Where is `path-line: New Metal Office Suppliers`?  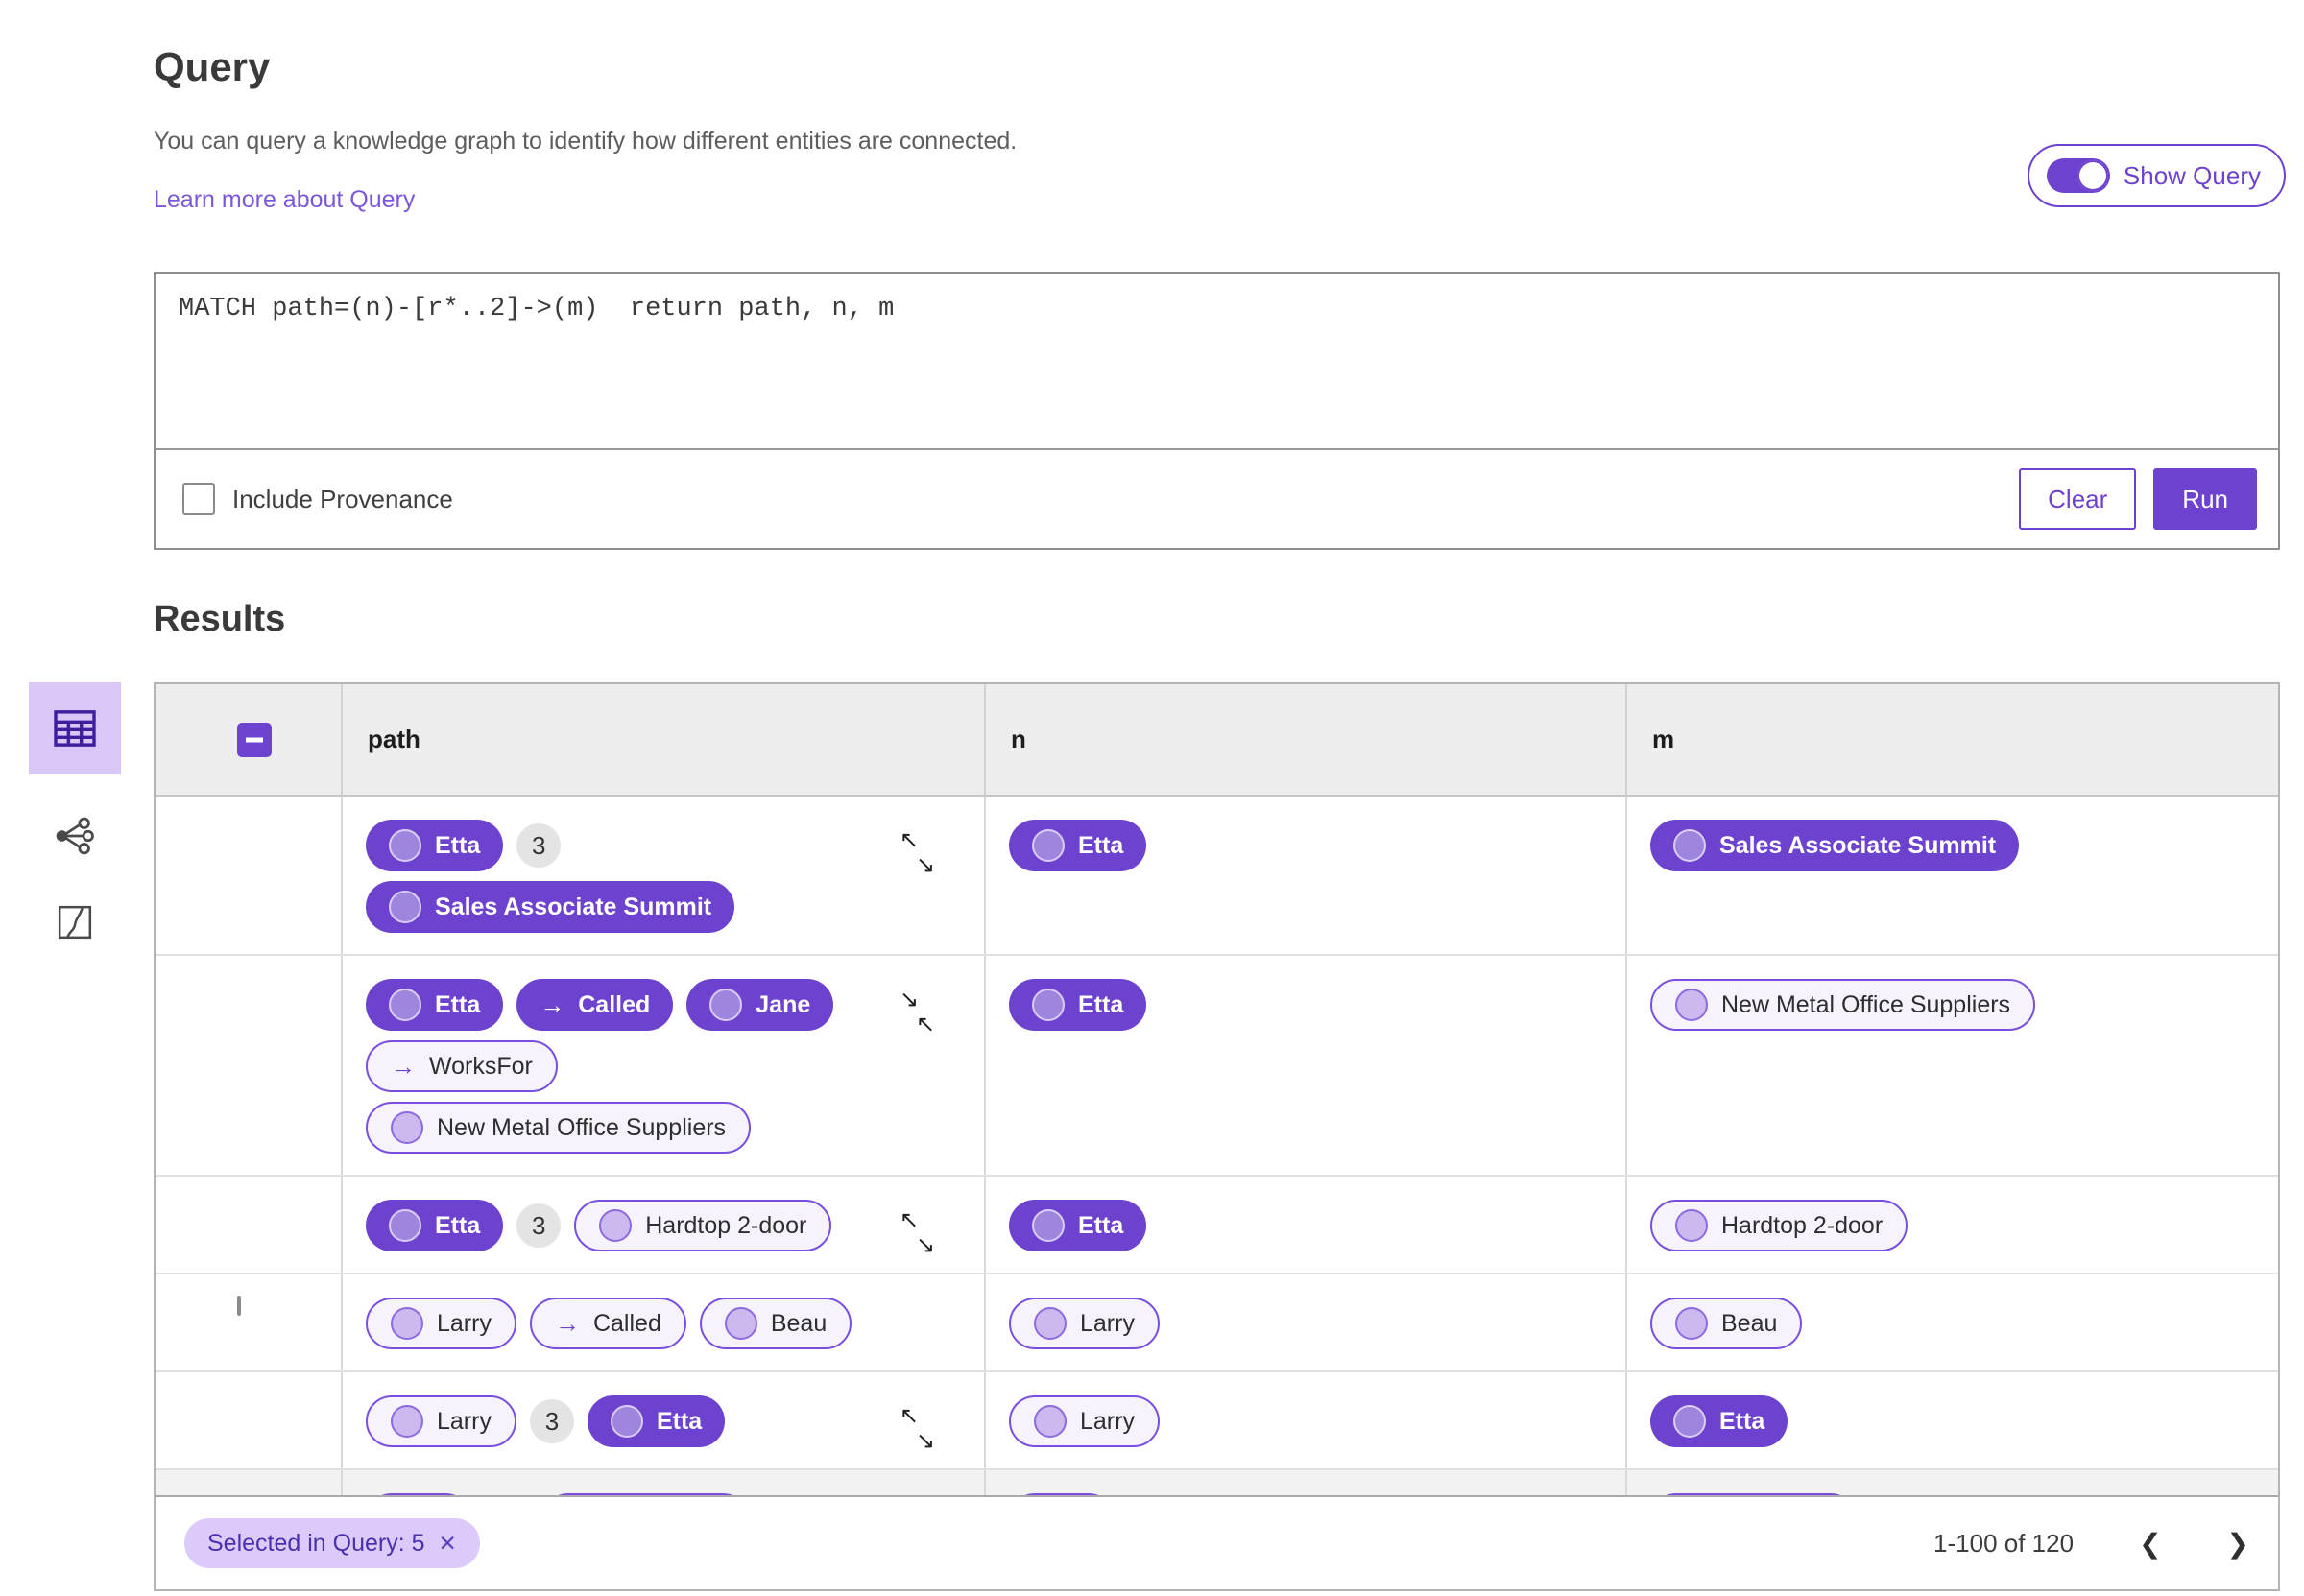 path-line: New Metal Office Suppliers is located at coordinates (663, 1128).